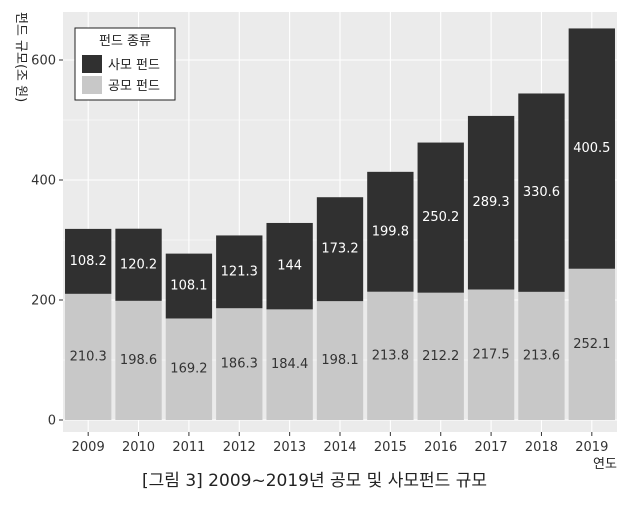 This screenshot has height=511, width=629. Describe the element at coordinates (125, 41) in the screenshot. I see `legend-title: 펀드 종류` at that location.